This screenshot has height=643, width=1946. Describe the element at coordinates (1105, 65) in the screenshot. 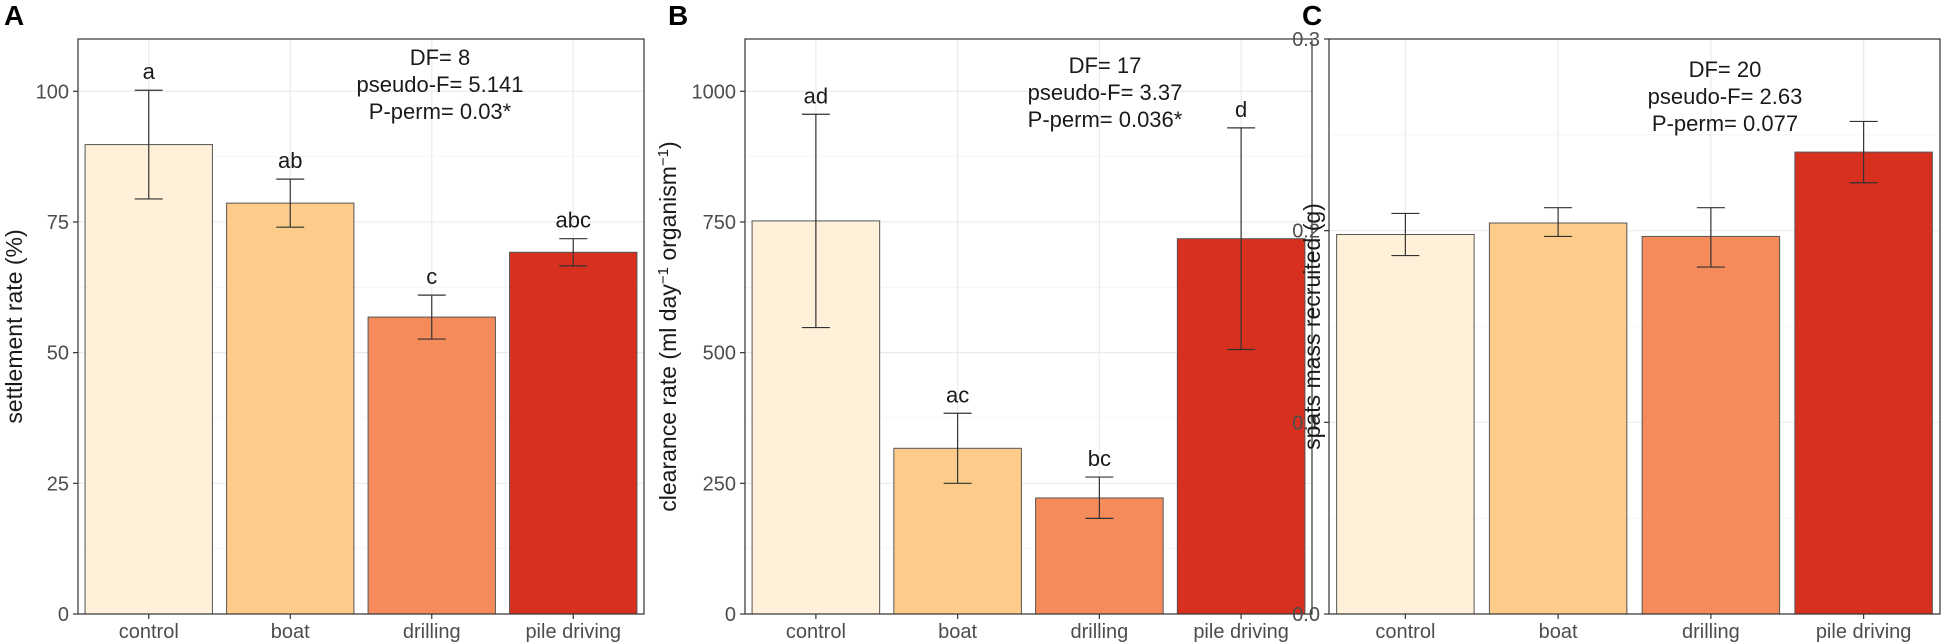

I see `stats-annotation: DF= 17` at that location.